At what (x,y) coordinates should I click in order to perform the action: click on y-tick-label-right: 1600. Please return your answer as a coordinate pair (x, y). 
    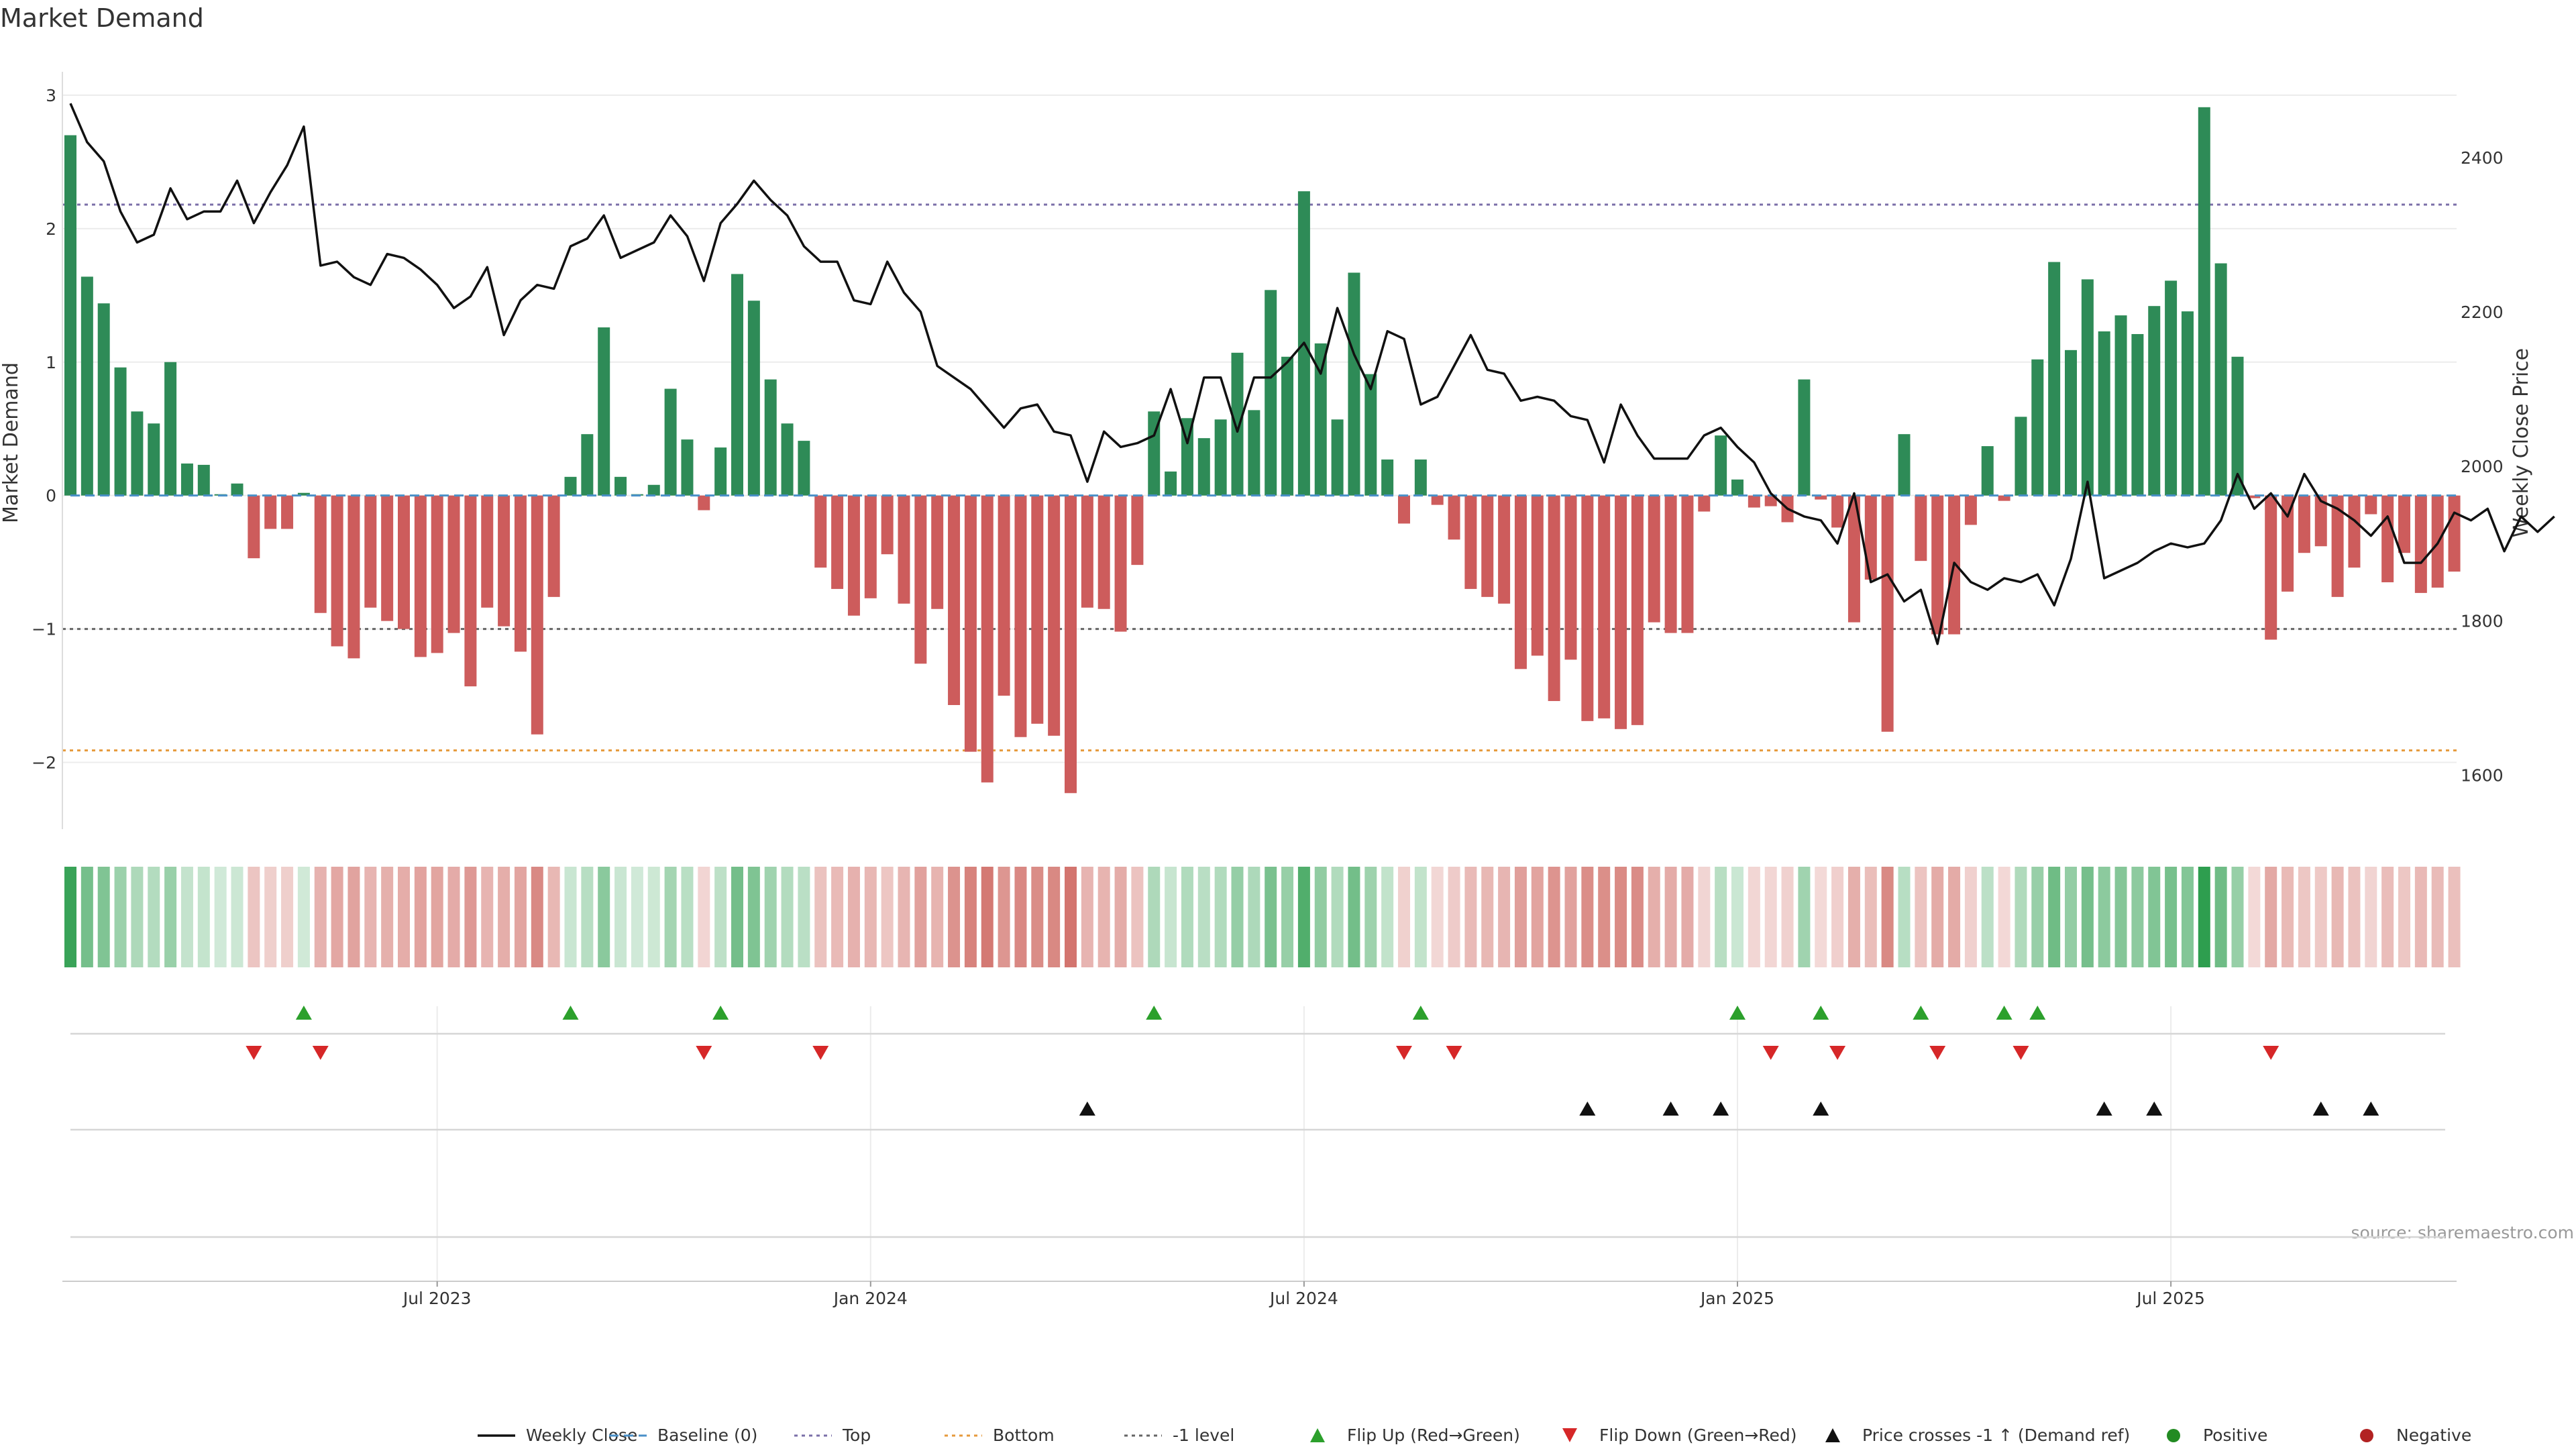
    Looking at the image, I should click on (2482, 775).